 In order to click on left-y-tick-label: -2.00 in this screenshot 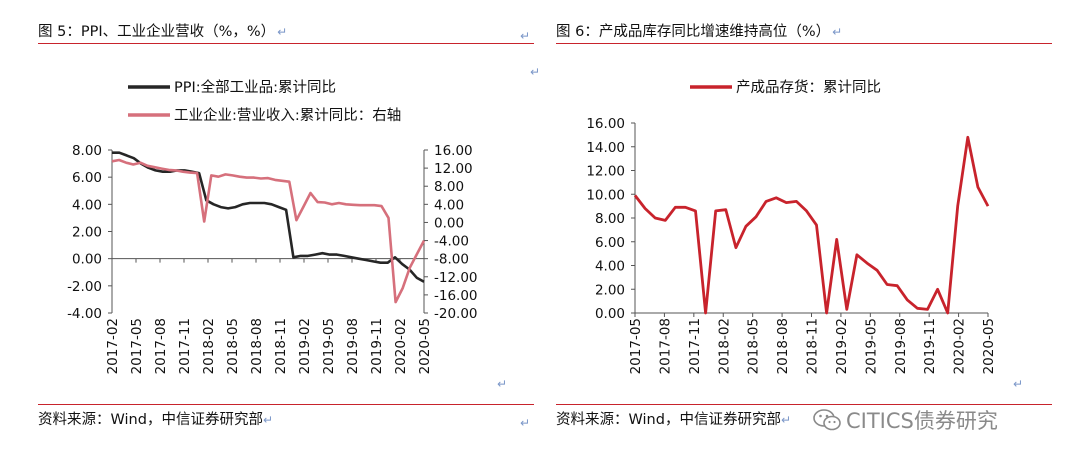, I will do `click(84, 287)`.